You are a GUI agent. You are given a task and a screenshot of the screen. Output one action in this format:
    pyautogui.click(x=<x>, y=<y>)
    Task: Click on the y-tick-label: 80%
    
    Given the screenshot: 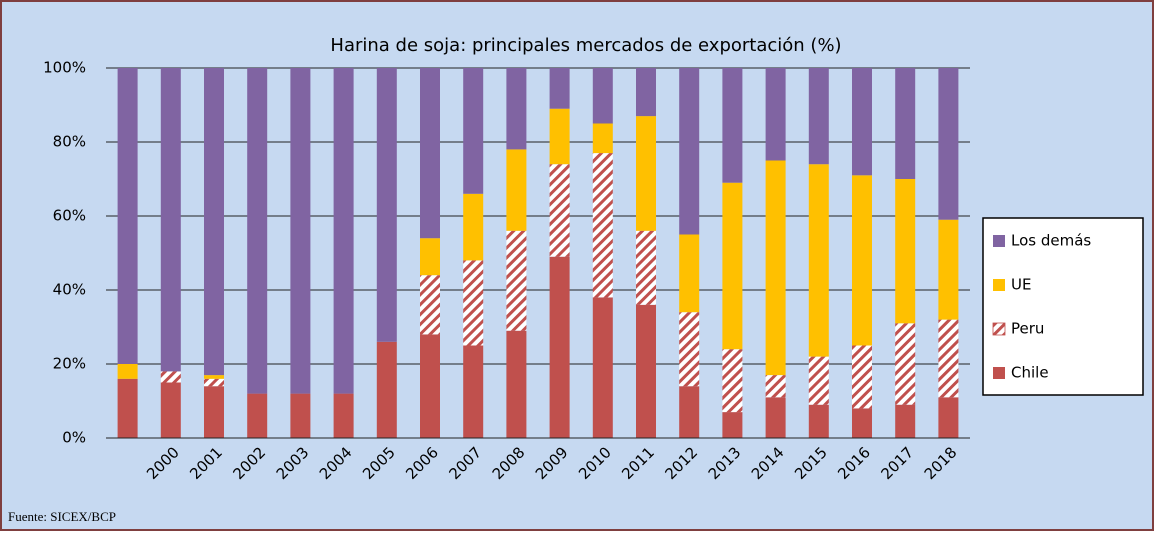 What is the action you would take?
    pyautogui.click(x=69, y=142)
    